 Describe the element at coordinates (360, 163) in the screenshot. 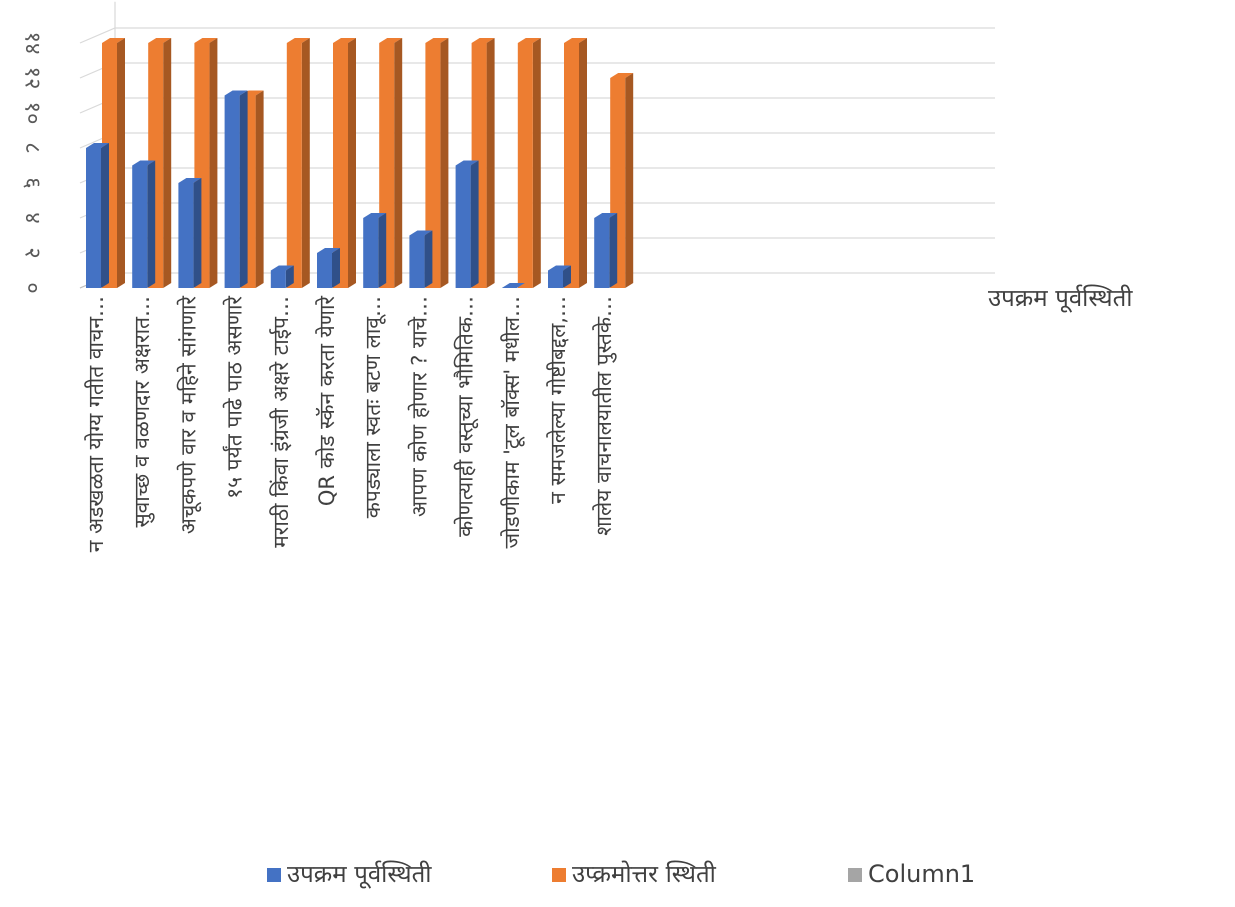

I see `bars` at that location.